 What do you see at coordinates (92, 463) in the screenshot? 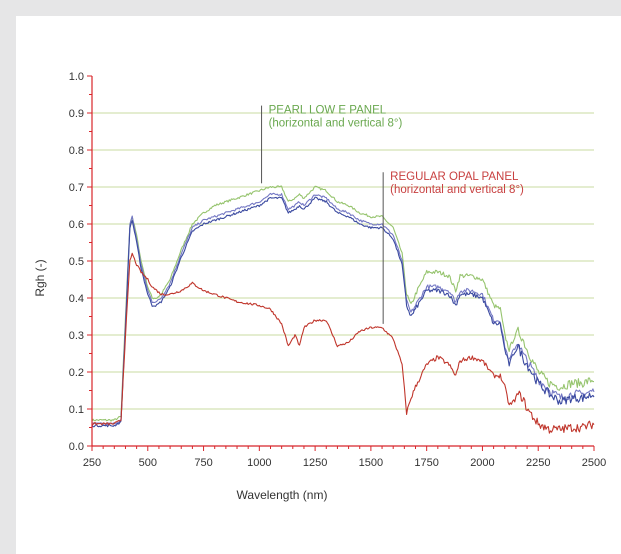
I see `x-tick-label: 250` at bounding box center [92, 463].